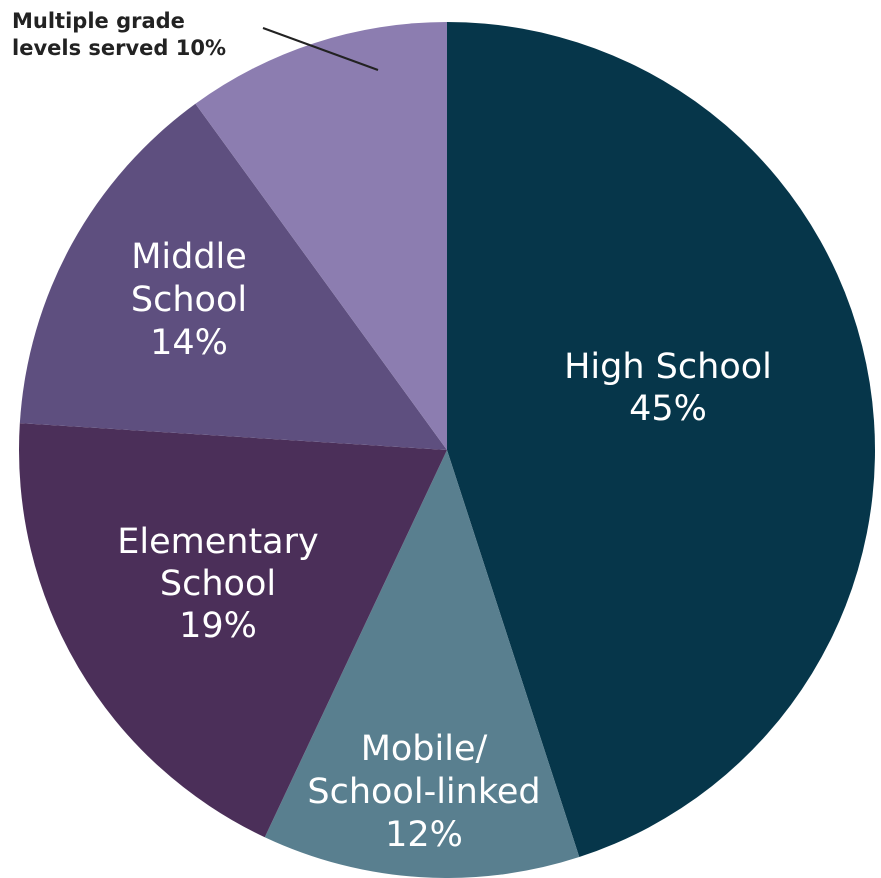  What do you see at coordinates (321, 235) in the screenshot?
I see `pie-slice` at bounding box center [321, 235].